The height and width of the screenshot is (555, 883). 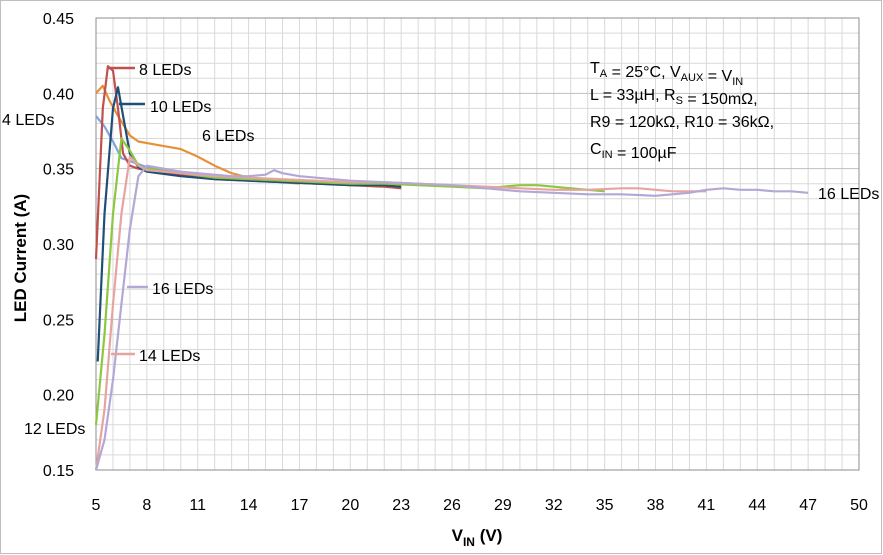 I want to click on condition-text: = 150mΩ,, so click(x=720, y=99).